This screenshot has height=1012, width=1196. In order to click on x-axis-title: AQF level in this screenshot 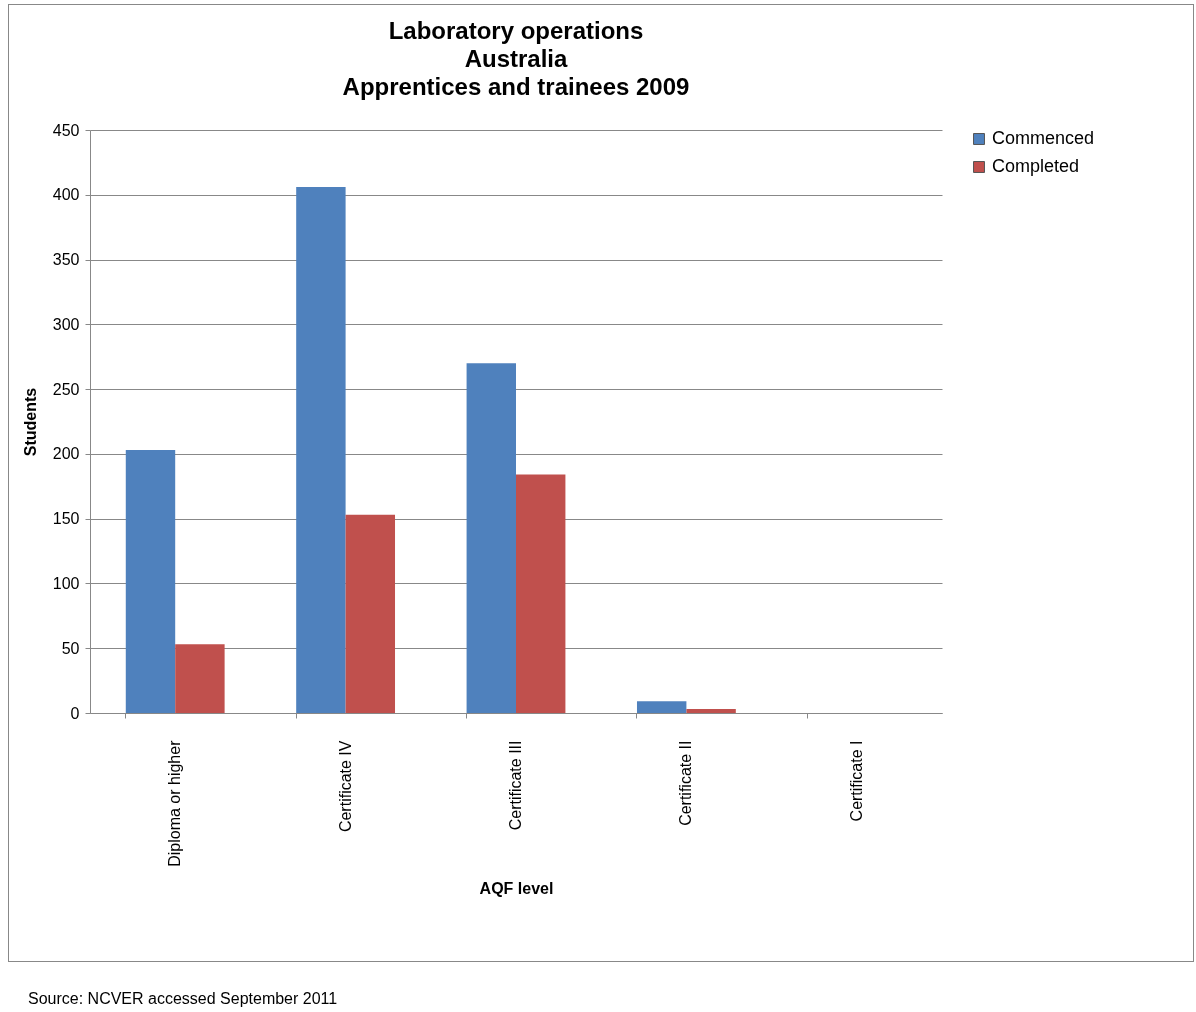, I will do `click(516, 888)`.